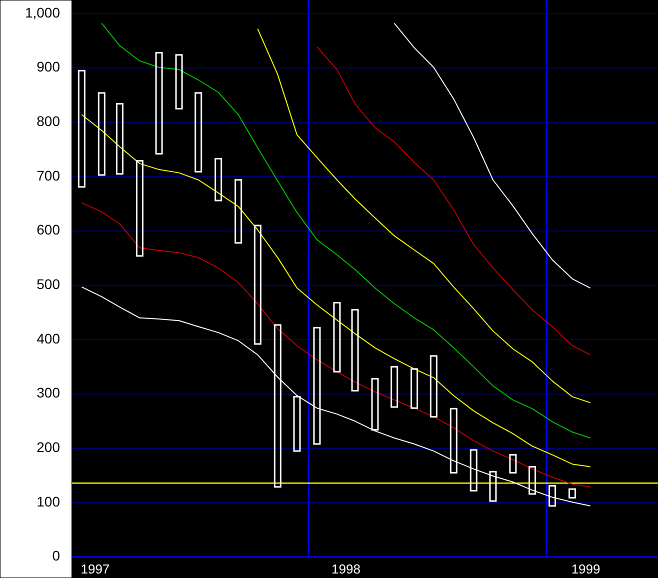 The height and width of the screenshot is (578, 658). What do you see at coordinates (48, 338) in the screenshot?
I see `y-tick-label: 400` at bounding box center [48, 338].